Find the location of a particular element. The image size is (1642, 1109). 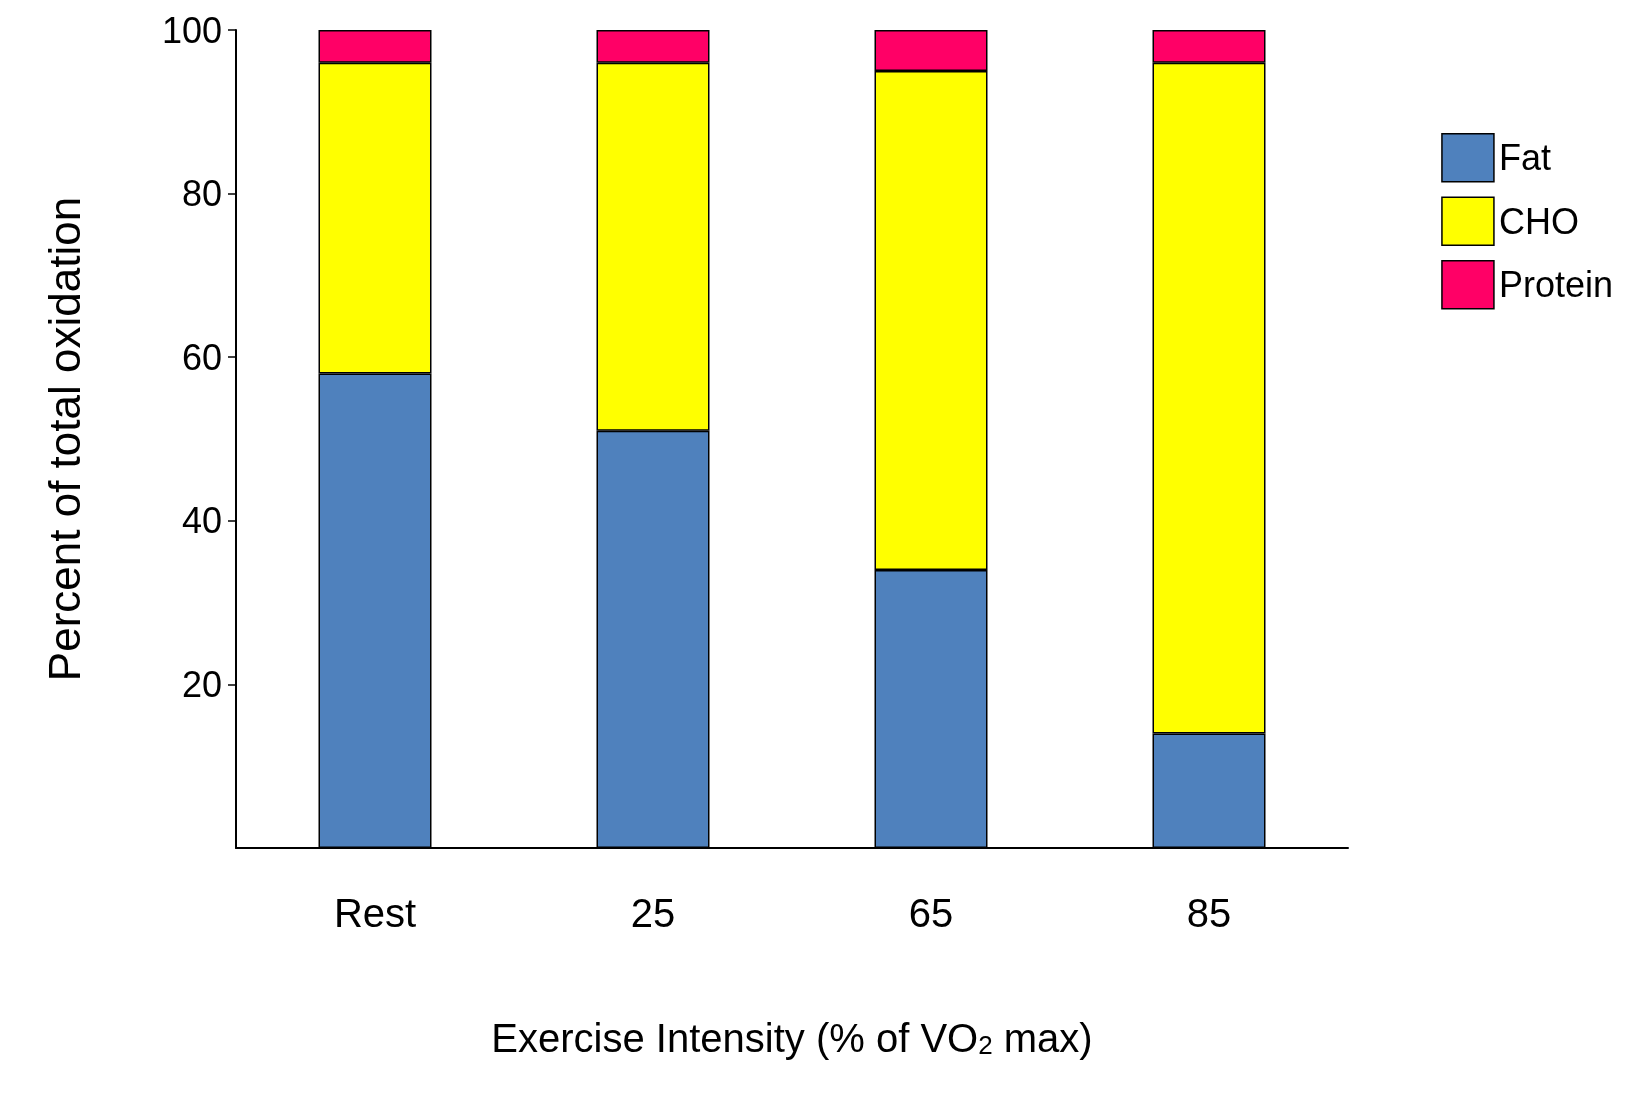

y-tick-label: 100 is located at coordinates (191, 30).